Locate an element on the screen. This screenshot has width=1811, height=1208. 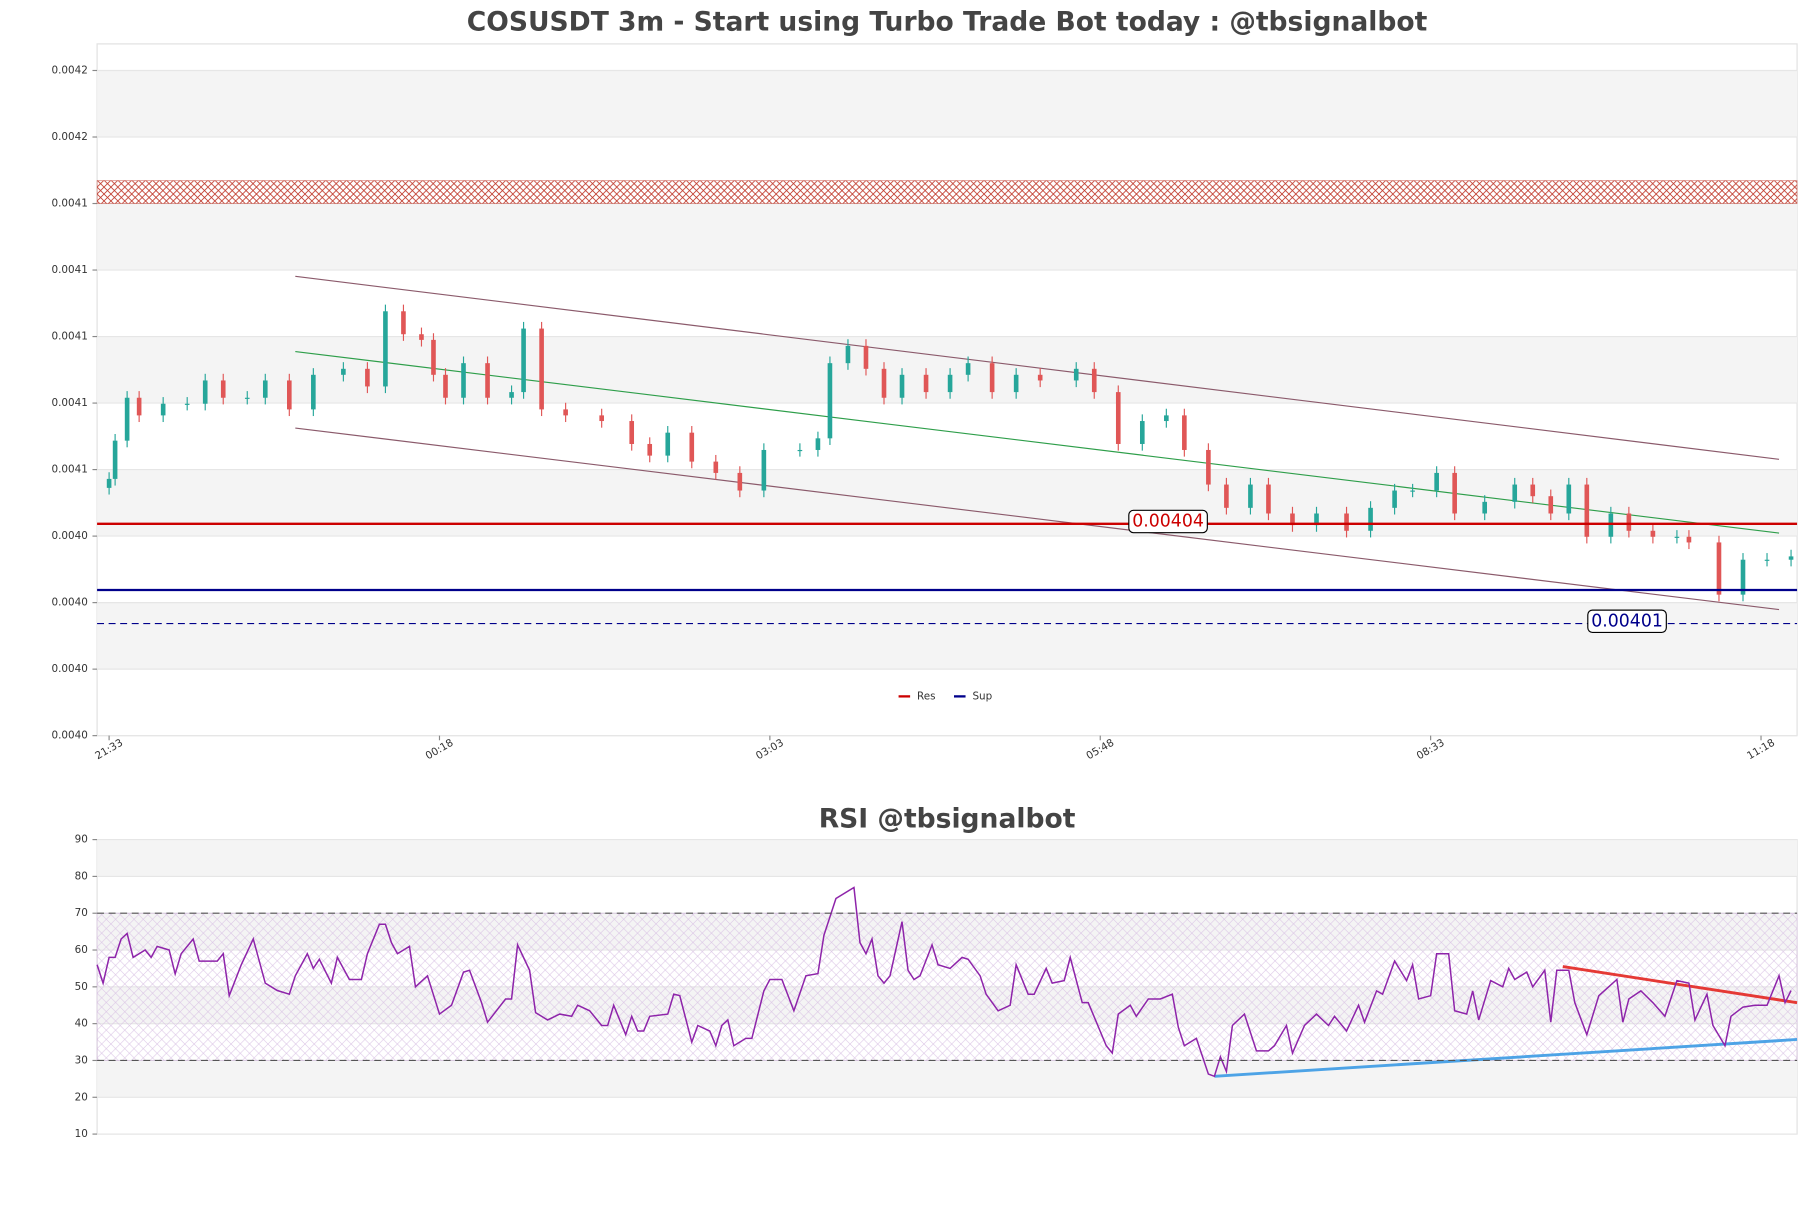
y-tick-label: 20 is located at coordinates (81, 1097).